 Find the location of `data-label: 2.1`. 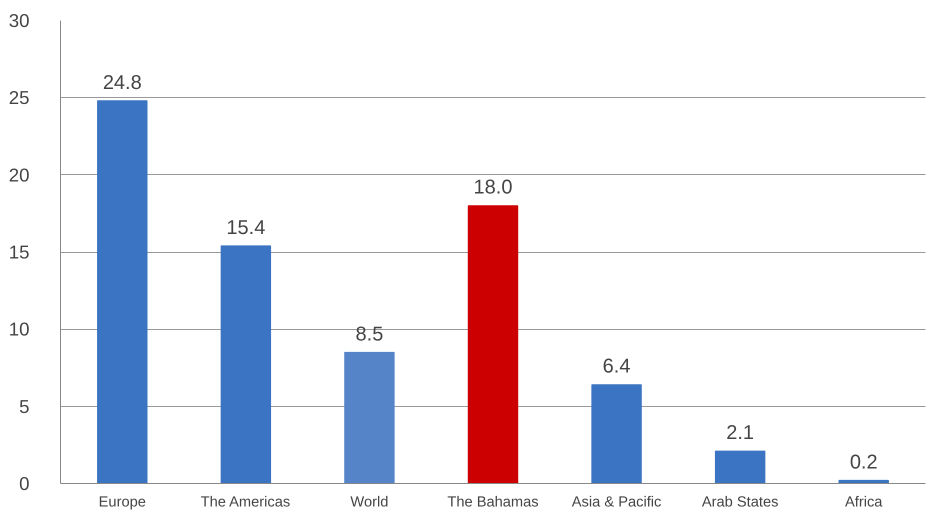

data-label: 2.1 is located at coordinates (740, 433).